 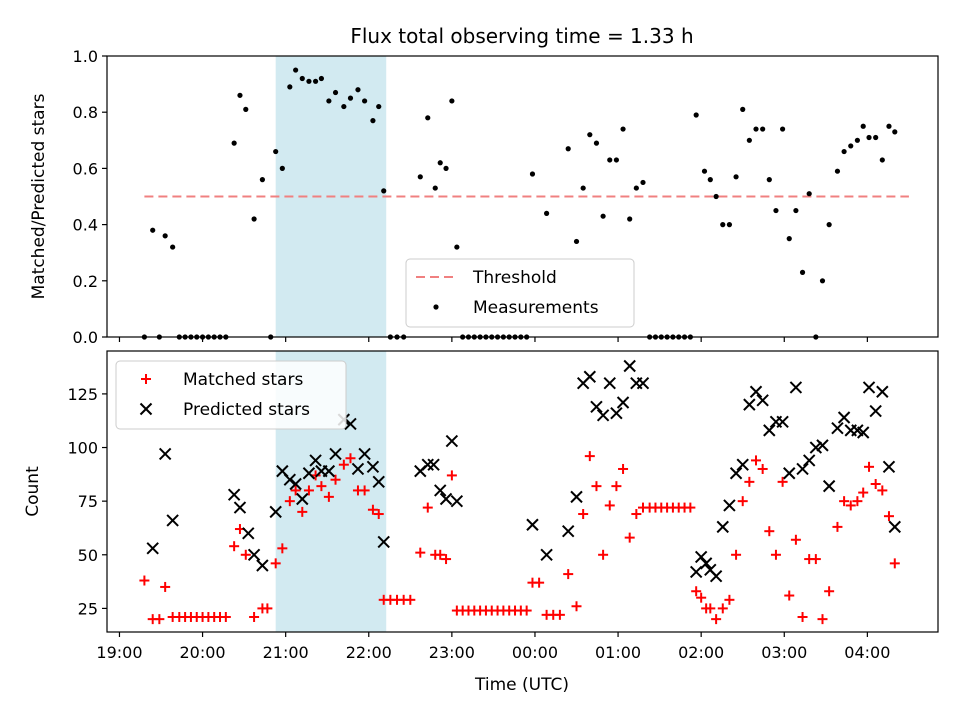 What do you see at coordinates (146, 409) in the screenshot?
I see `legend-predicted-swatch` at bounding box center [146, 409].